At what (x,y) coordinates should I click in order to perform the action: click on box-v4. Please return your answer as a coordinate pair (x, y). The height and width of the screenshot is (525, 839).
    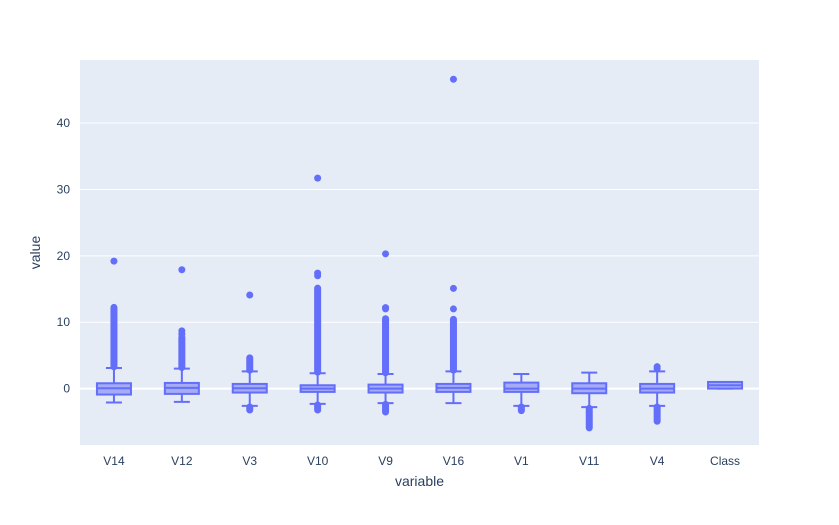
    Looking at the image, I should click on (657, 394).